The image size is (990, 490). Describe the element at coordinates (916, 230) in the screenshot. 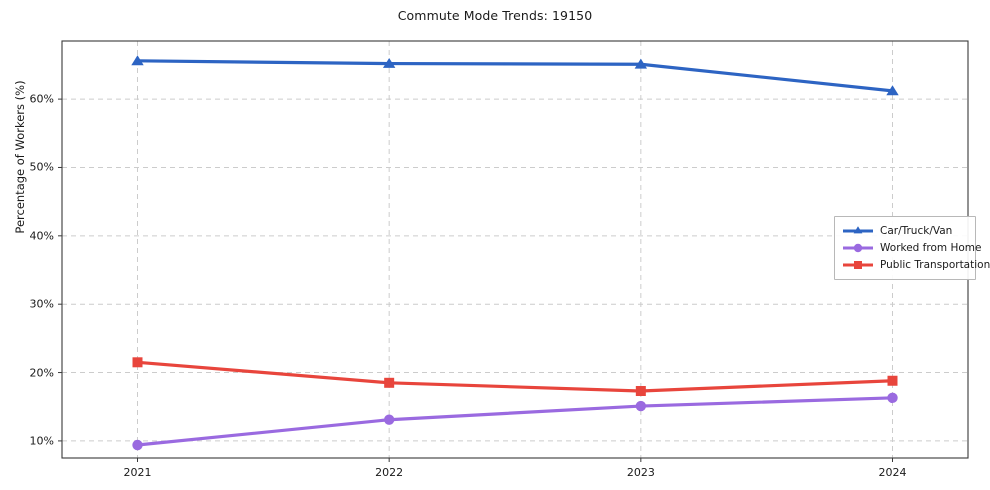

I see `legend-label-car-truck-van: Car/Truck/Van` at that location.